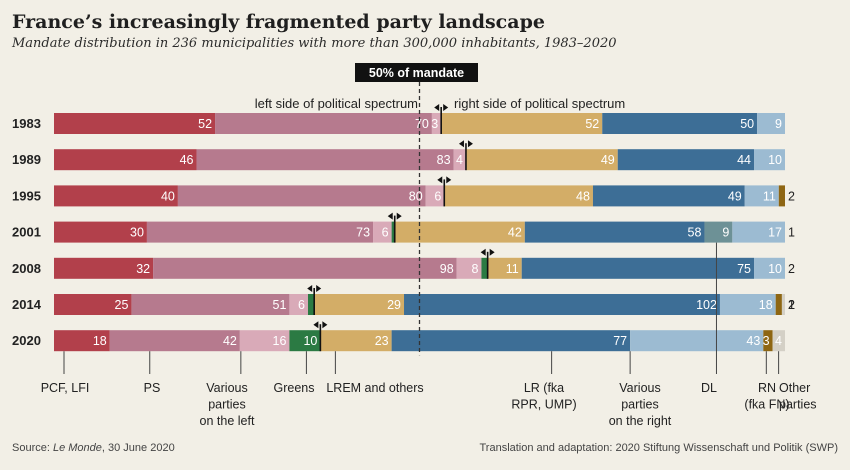 The height and width of the screenshot is (470, 850). What do you see at coordinates (614, 232) in the screenshot?
I see `bar-segment-LR-2001` at bounding box center [614, 232].